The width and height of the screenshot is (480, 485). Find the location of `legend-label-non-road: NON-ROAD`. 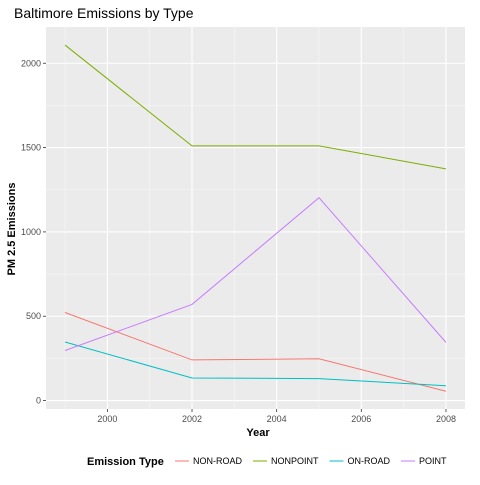

legend-label-non-road: NON-ROAD is located at coordinates (217, 461).